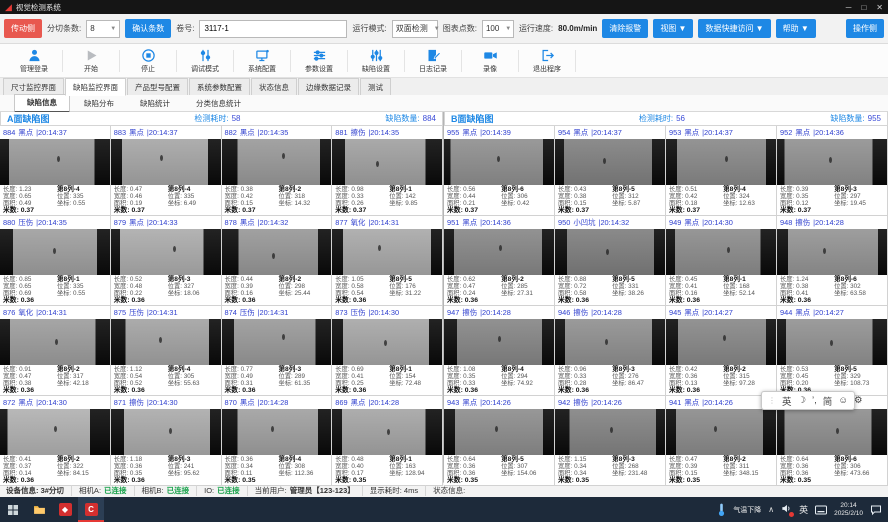 Image resolution: width=888 pixels, height=522 pixels. Describe the element at coordinates (219, 86) in the screenshot. I see `tab-system-params: 系统参数配置` at that location.